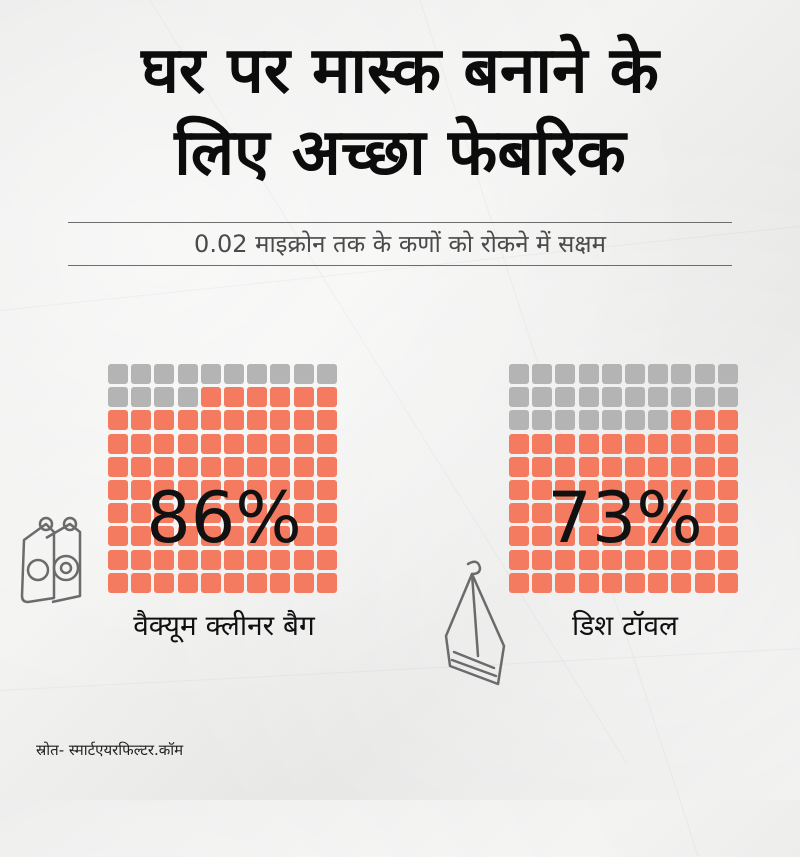 The height and width of the screenshot is (857, 800). I want to click on dish-towel-icon, so click(475, 623).